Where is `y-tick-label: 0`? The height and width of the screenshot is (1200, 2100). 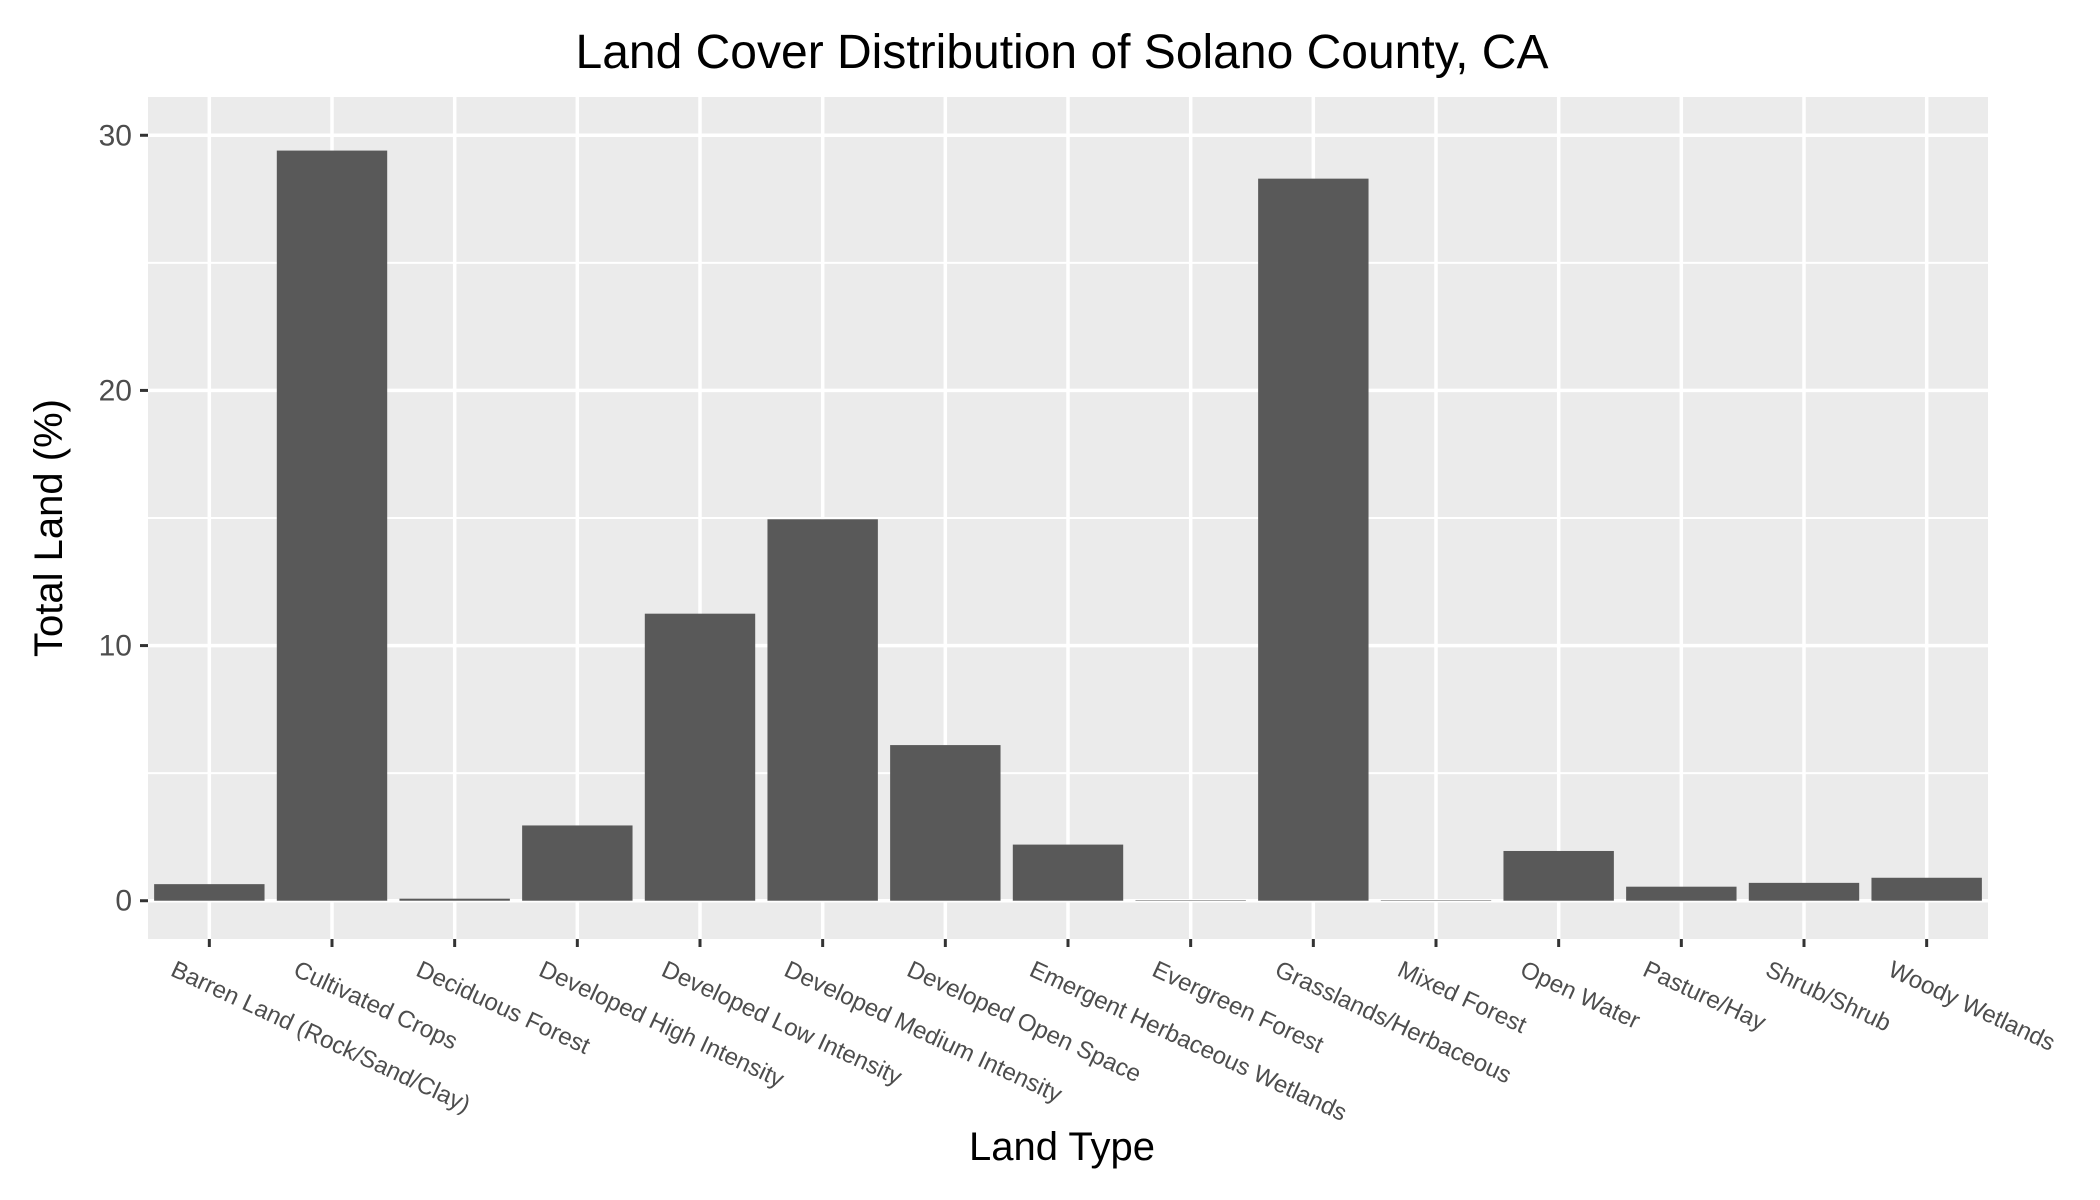 y-tick-label: 0 is located at coordinates (123, 901).